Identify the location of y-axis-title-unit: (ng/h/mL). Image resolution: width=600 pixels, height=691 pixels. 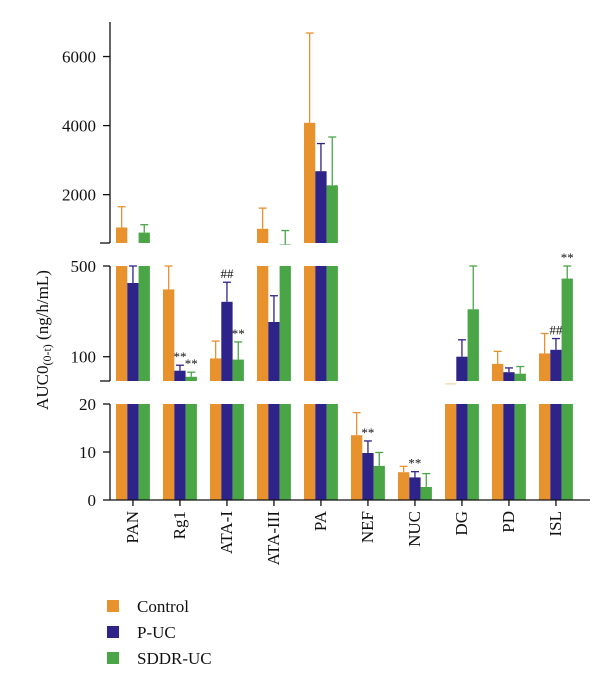
(42, 305).